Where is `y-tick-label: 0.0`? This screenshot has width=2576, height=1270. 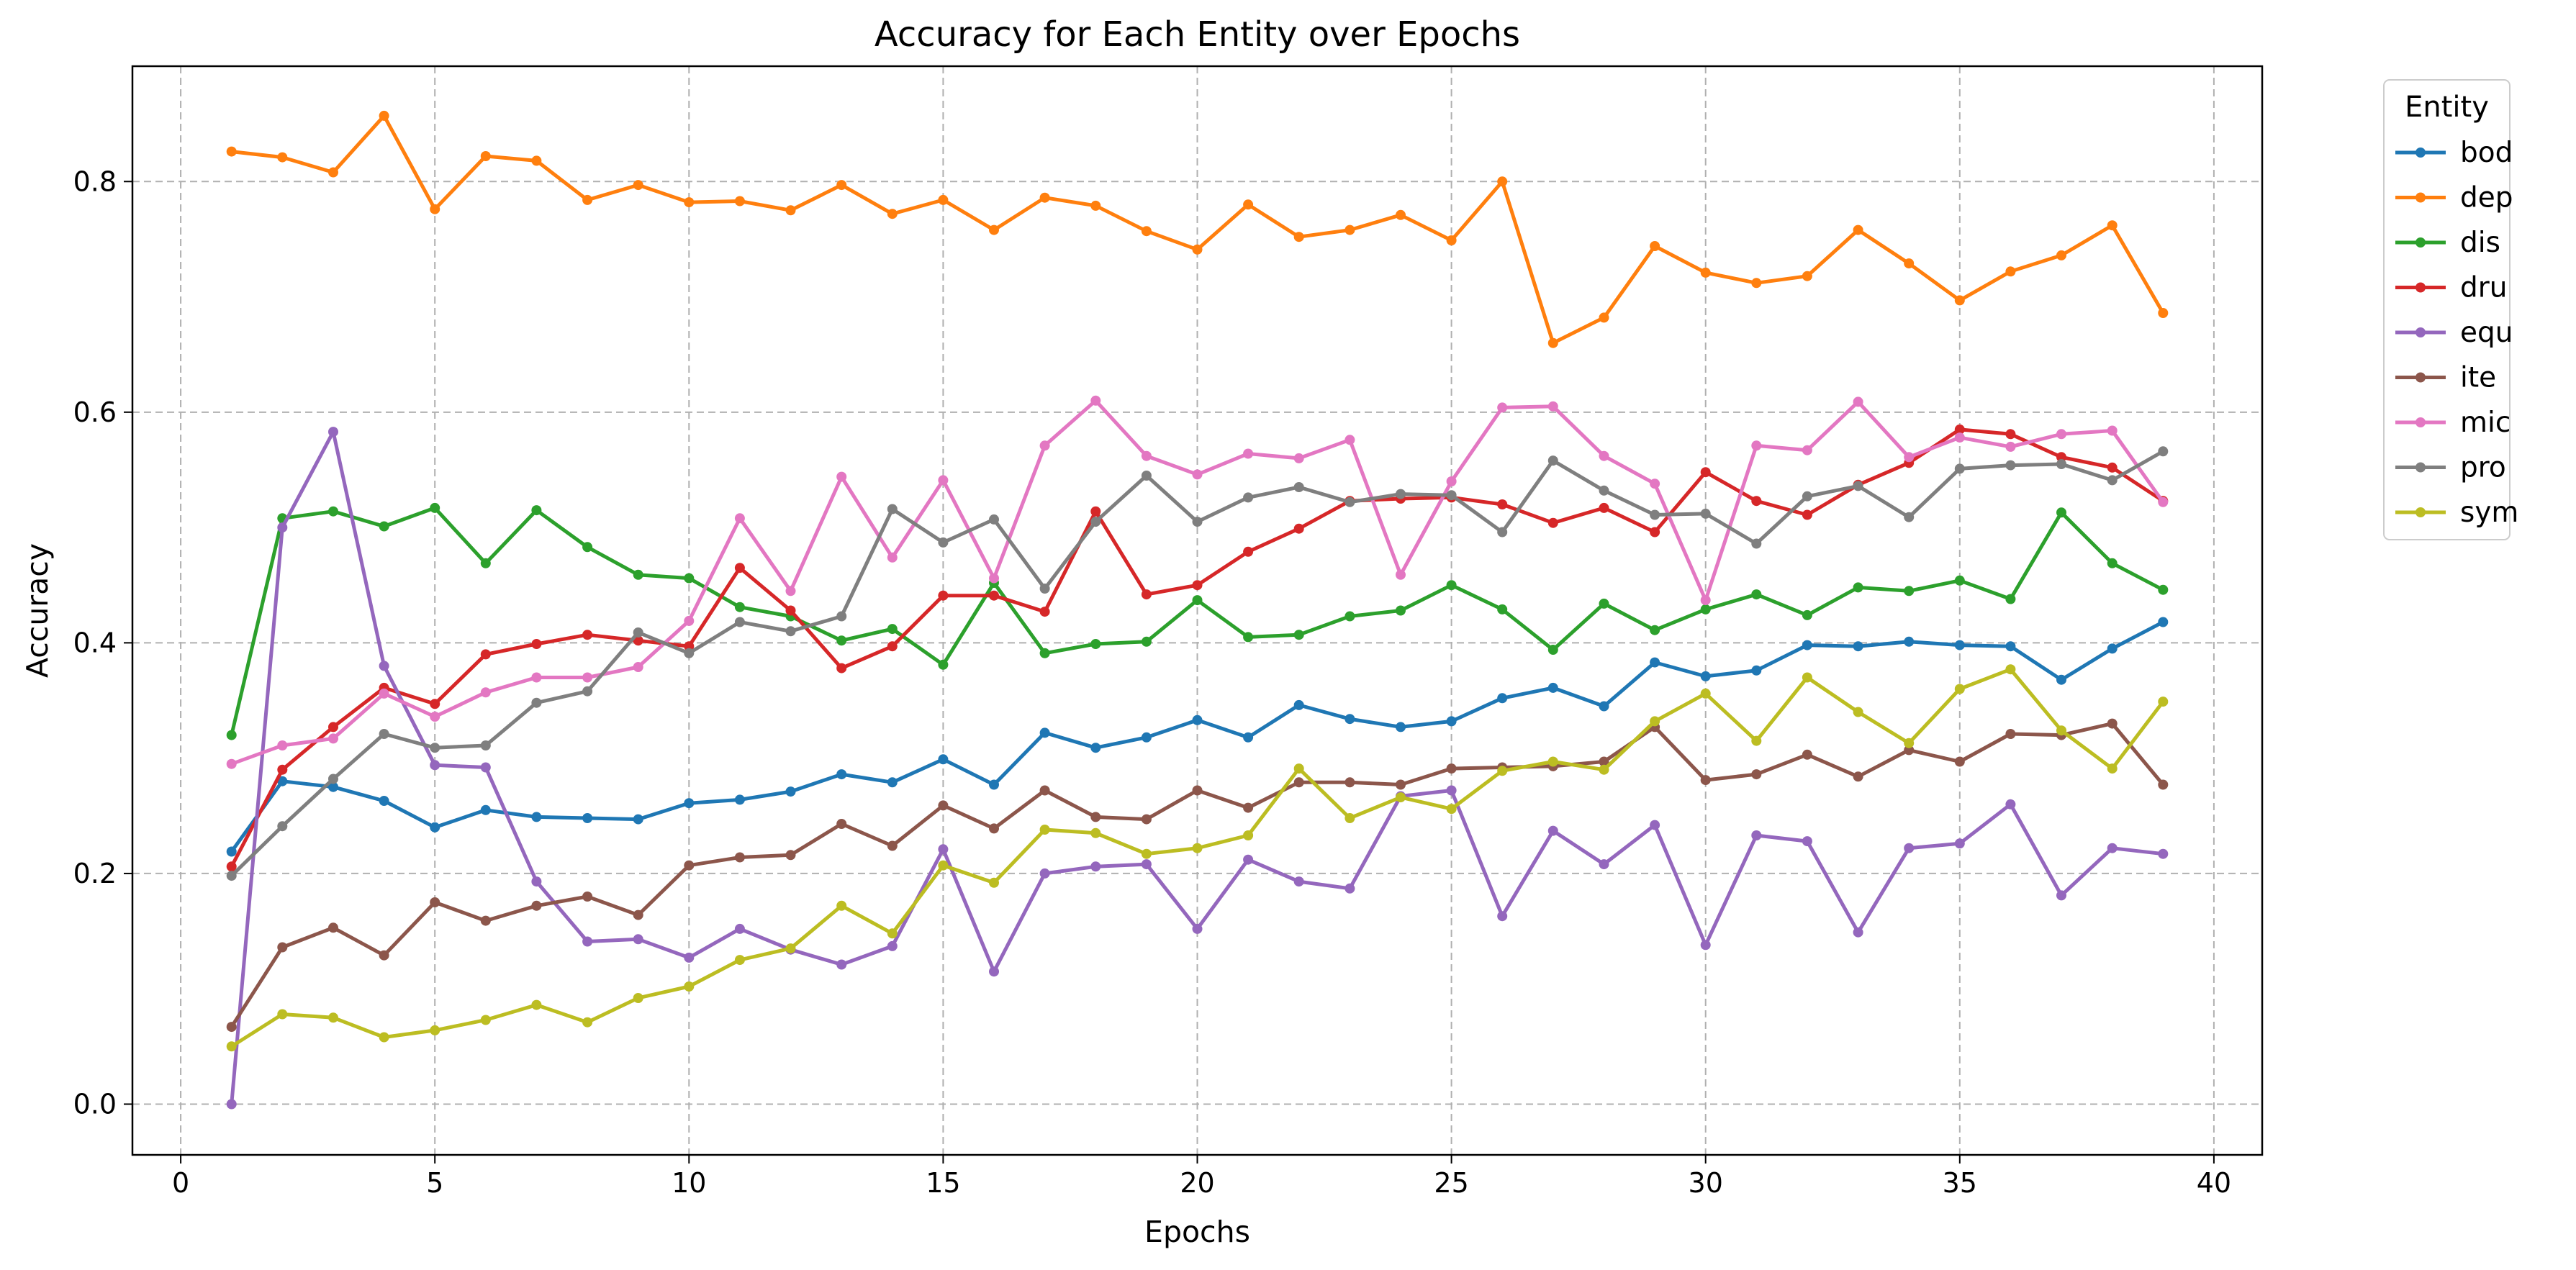
y-tick-label: 0.0 is located at coordinates (95, 1104).